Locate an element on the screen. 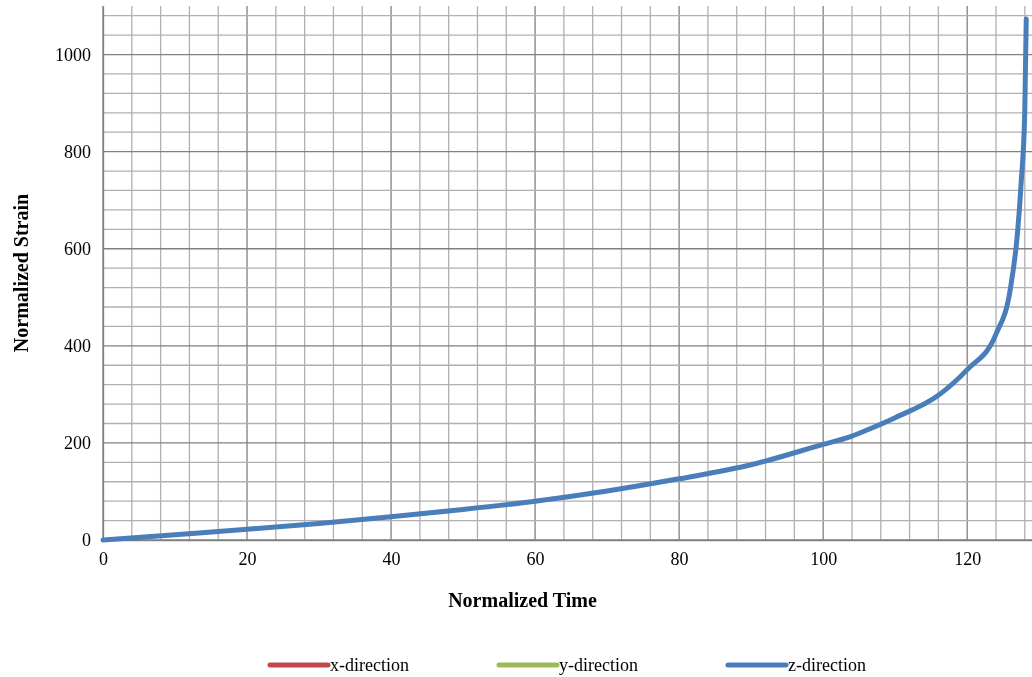 The height and width of the screenshot is (677, 1032). x-tick-label: 0 is located at coordinates (103, 558).